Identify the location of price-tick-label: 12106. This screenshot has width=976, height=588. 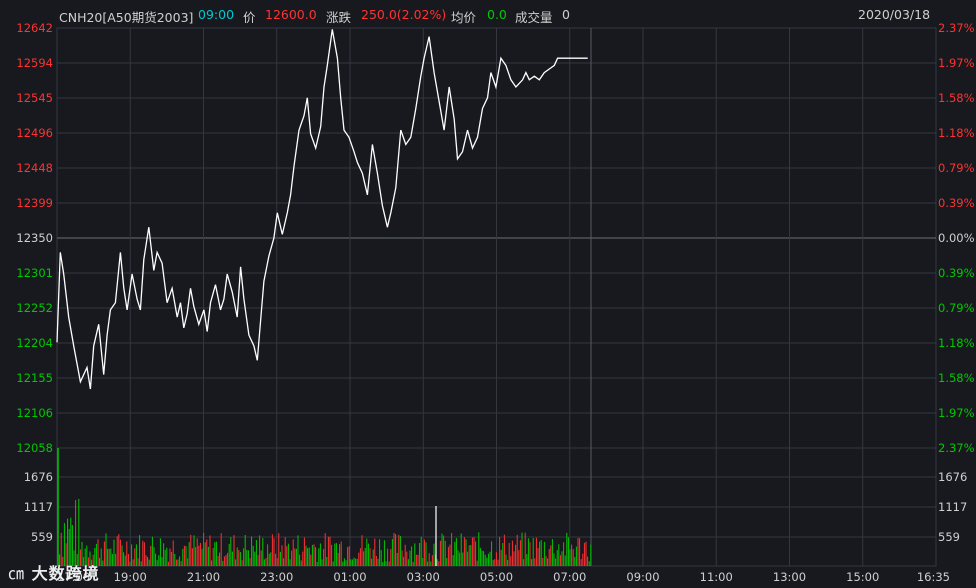
(34, 413).